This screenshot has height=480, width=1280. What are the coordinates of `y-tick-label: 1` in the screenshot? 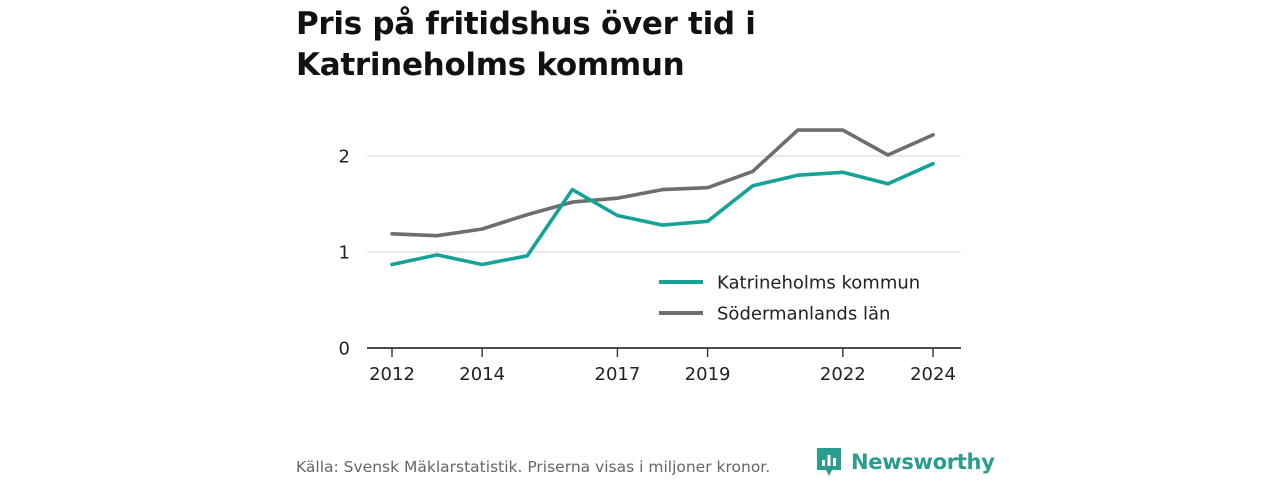 It's located at (344, 253).